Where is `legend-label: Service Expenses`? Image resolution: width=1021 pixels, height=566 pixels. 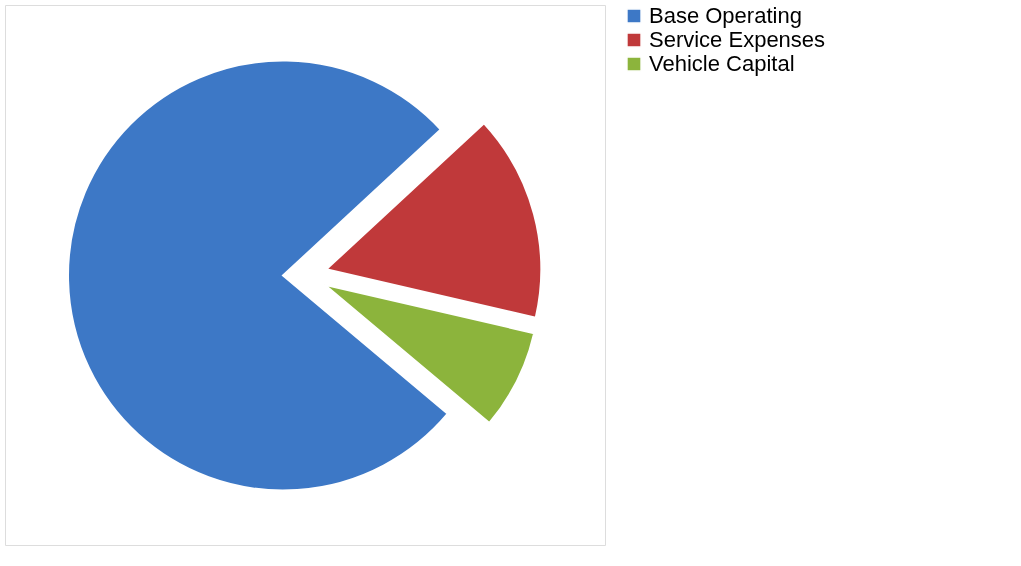
legend-label: Service Expenses is located at coordinates (737, 39).